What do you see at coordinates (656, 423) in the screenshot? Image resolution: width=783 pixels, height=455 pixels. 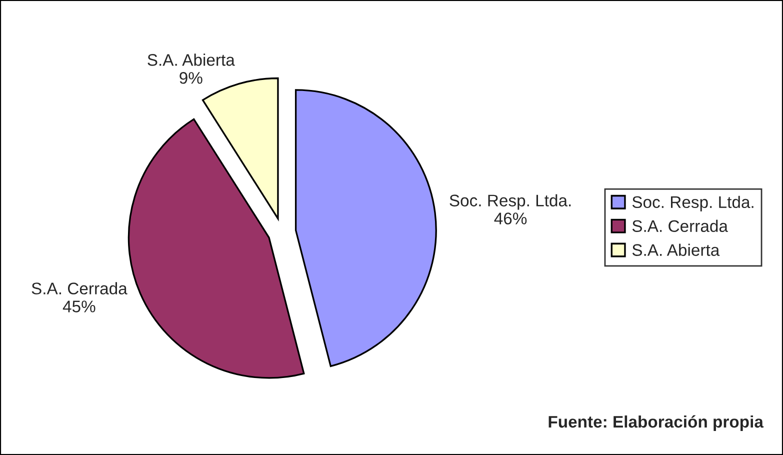 I see `source-note: Fuente: Elaboración propia` at bounding box center [656, 423].